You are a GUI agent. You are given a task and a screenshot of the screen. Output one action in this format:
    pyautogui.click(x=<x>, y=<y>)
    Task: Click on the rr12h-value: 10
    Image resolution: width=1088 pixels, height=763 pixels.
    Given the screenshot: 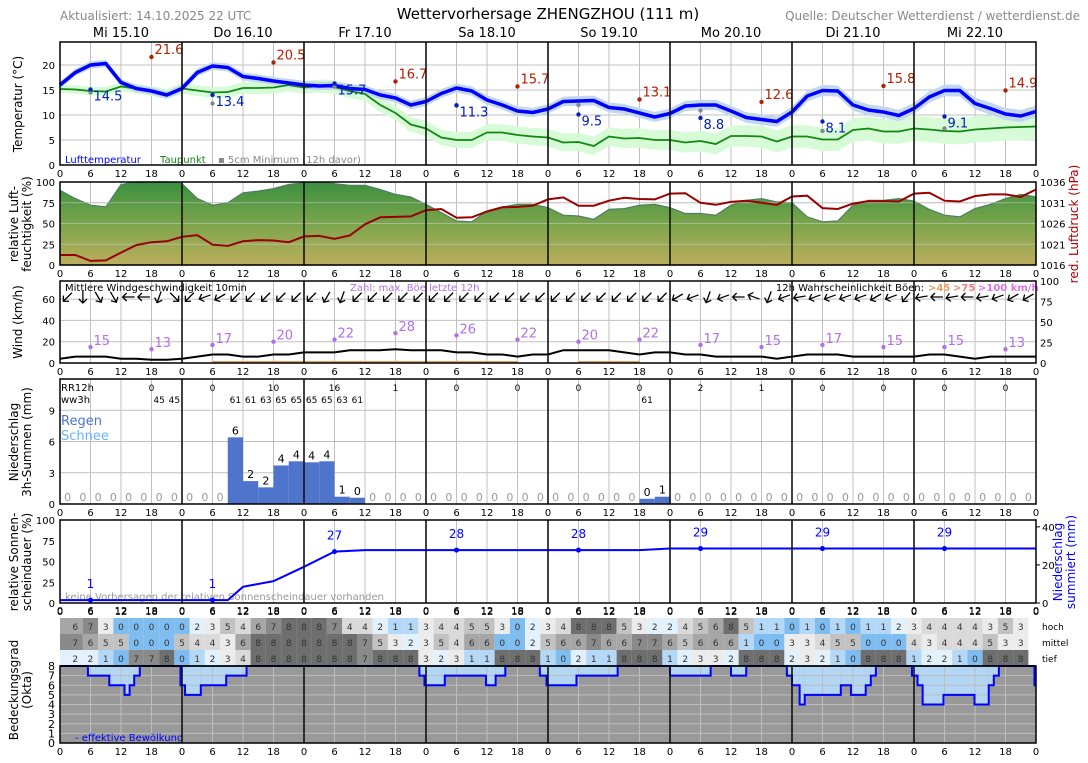 What is the action you would take?
    pyautogui.click(x=274, y=389)
    